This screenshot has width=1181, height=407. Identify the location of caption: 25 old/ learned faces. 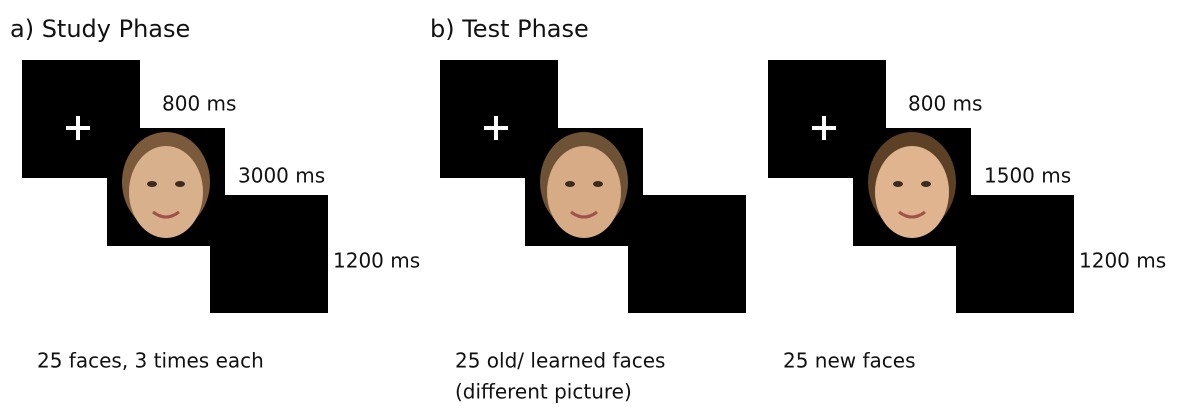
(560, 361).